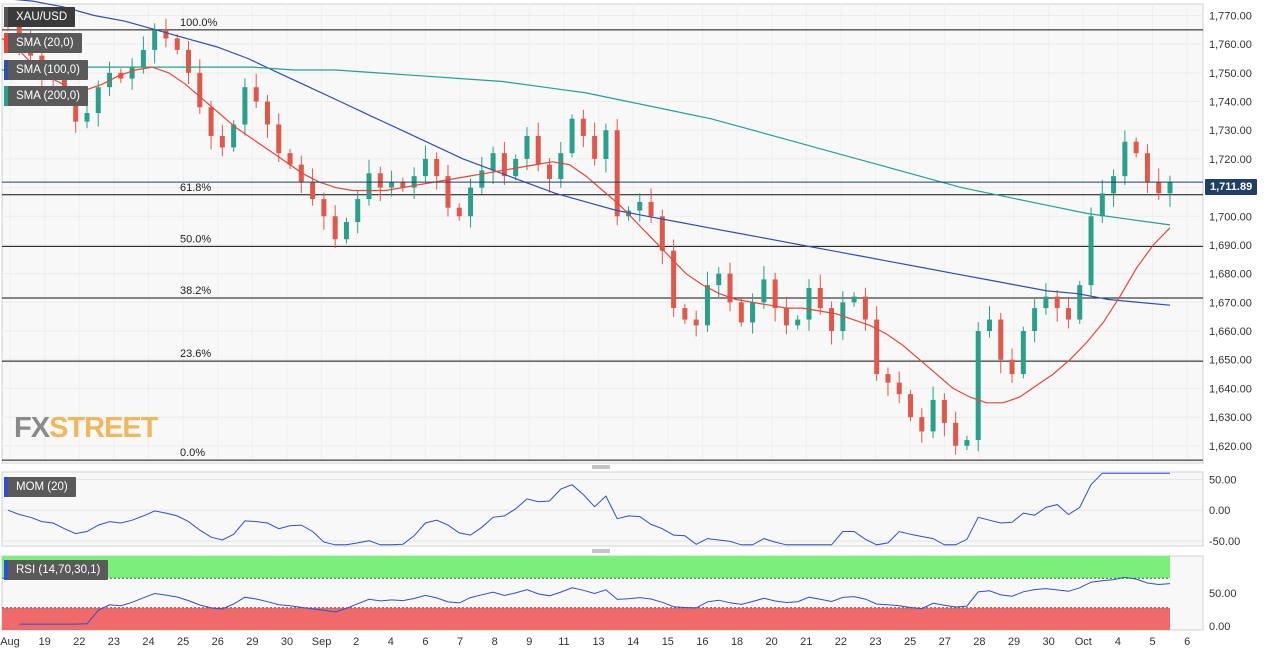 The image size is (1274, 654). I want to click on momentum-panel, so click(602, 509).